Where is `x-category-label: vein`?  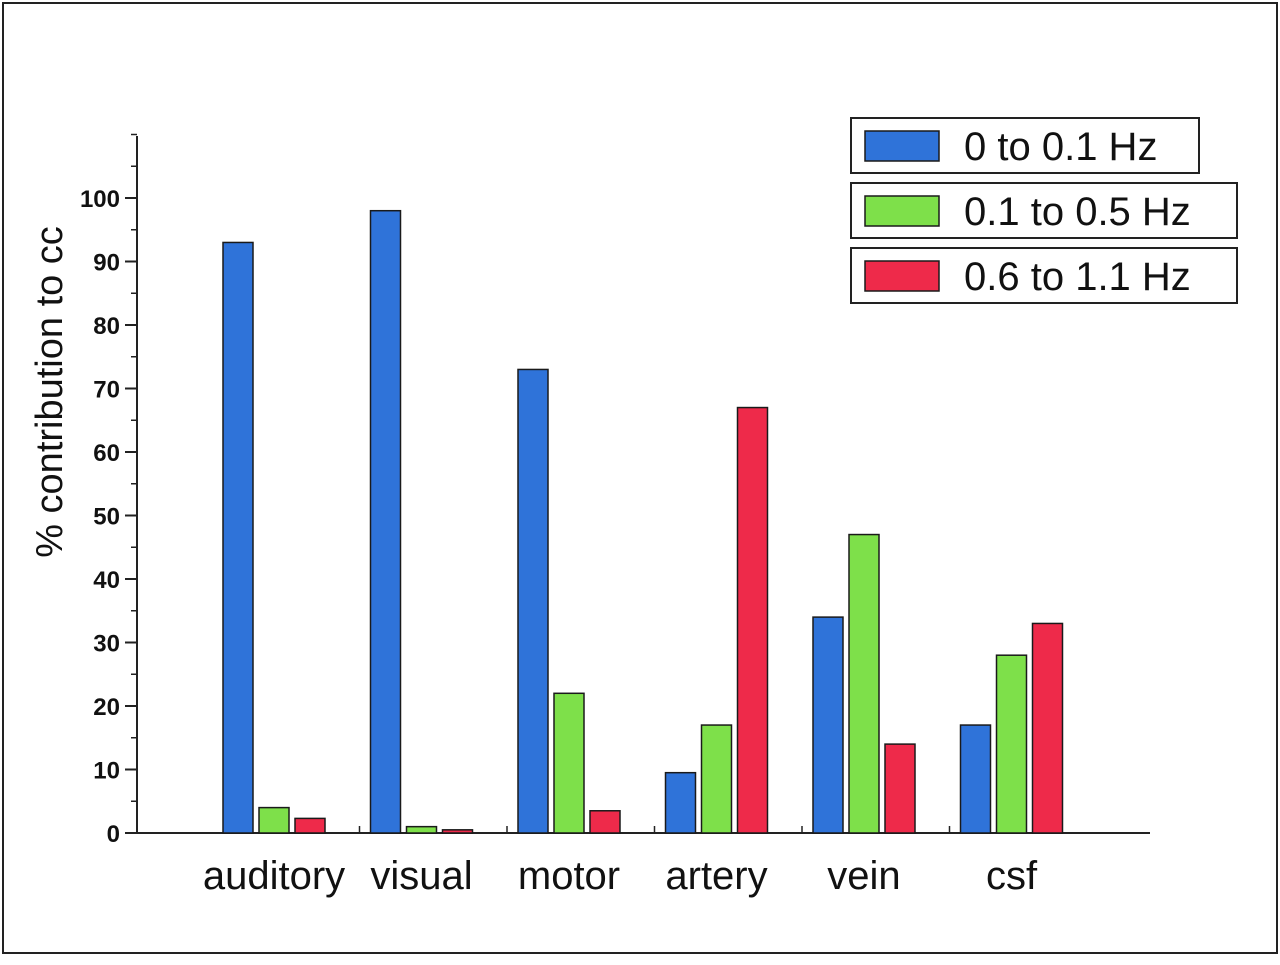 x-category-label: vein is located at coordinates (863, 876).